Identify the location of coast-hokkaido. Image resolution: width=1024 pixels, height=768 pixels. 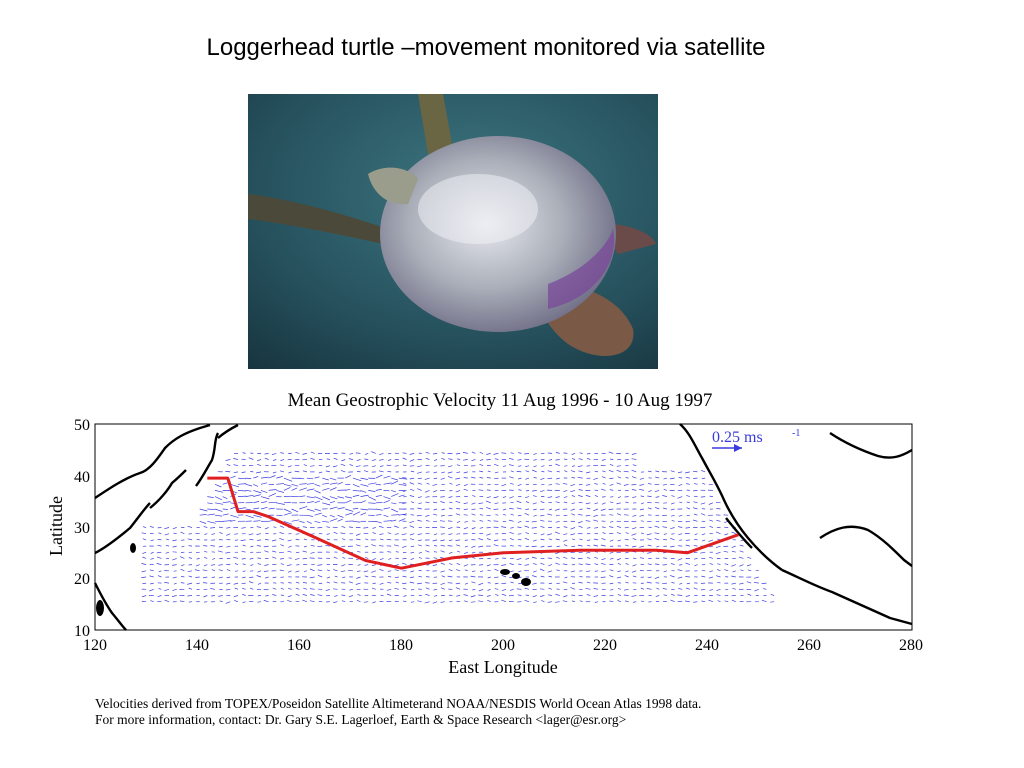
(228, 431).